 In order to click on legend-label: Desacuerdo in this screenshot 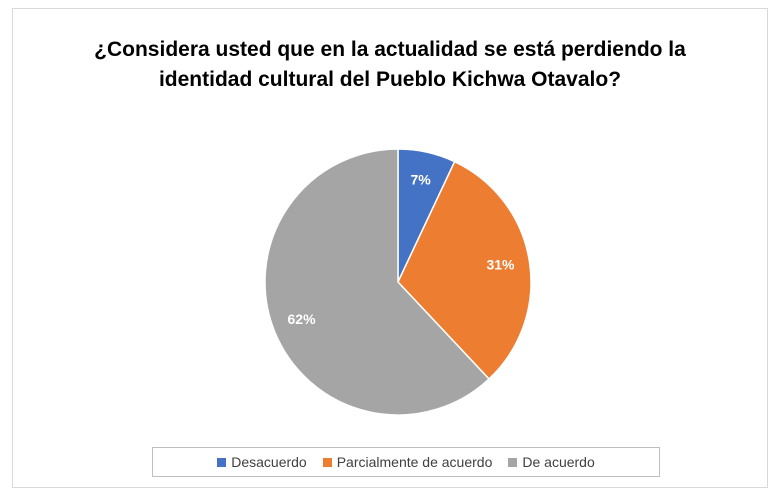, I will do `click(269, 462)`.